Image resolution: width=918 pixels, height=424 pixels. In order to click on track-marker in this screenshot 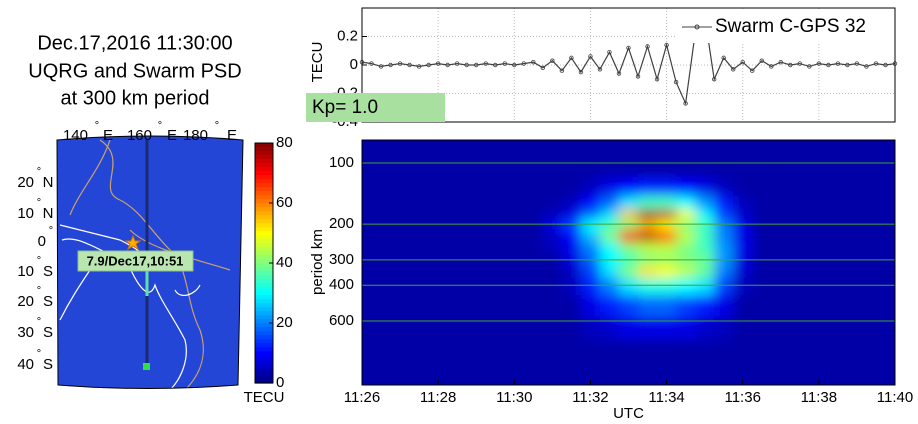, I will do `click(146, 366)`.